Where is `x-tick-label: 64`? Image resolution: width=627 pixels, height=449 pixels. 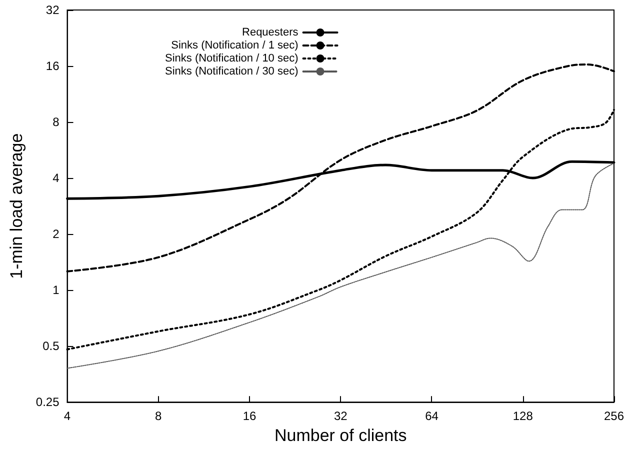
x-tick-label: 64 is located at coordinates (432, 416).